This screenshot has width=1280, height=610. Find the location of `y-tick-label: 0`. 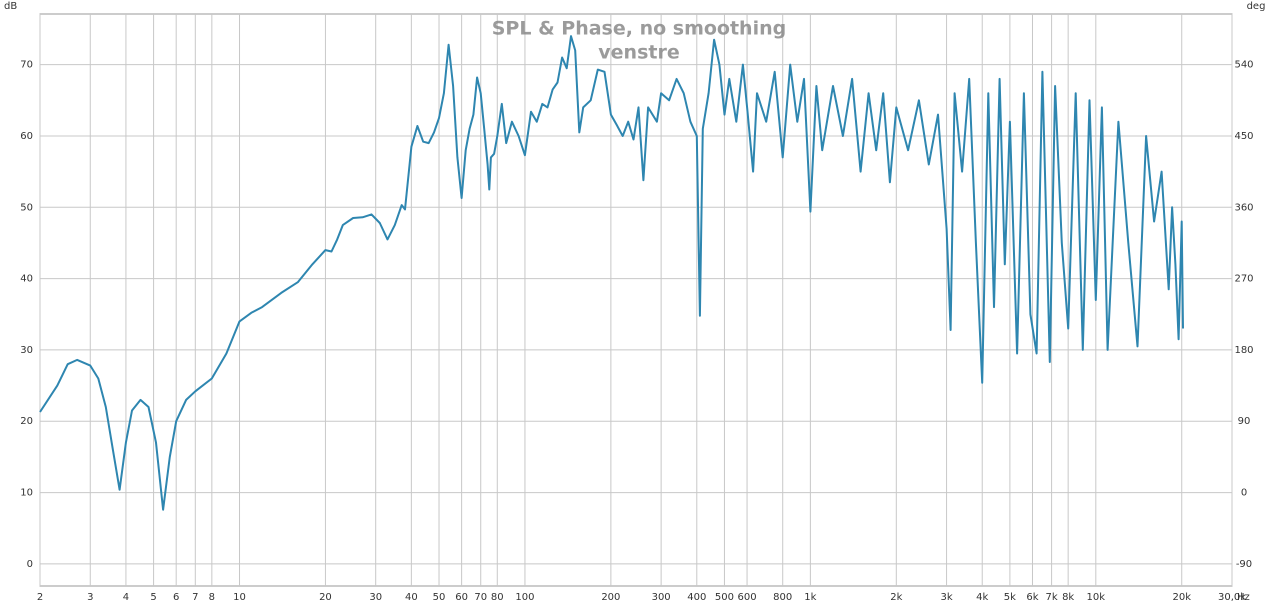

y-tick-label: 0 is located at coordinates (30, 564).